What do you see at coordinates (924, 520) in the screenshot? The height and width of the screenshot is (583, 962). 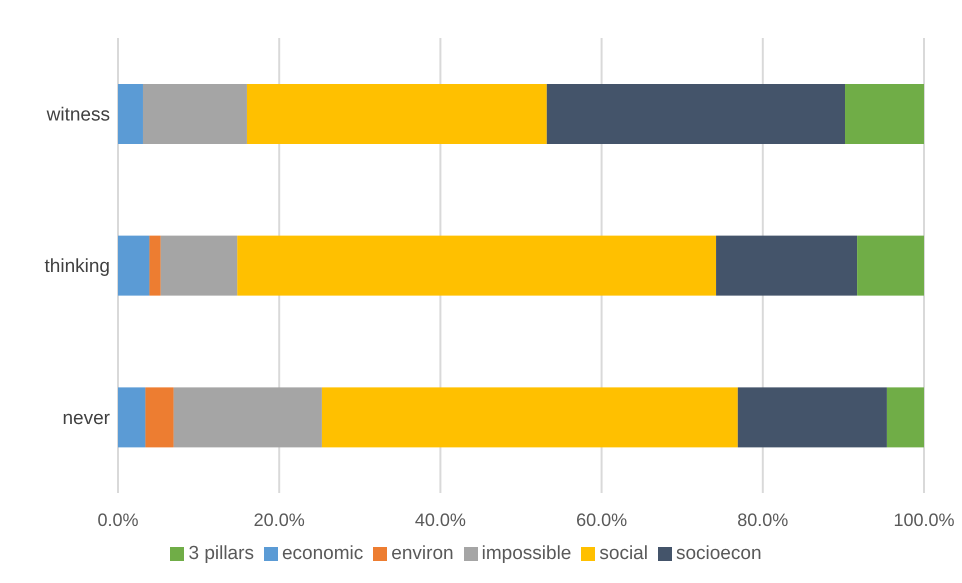 I see `x-tick-label: 100.0%` at bounding box center [924, 520].